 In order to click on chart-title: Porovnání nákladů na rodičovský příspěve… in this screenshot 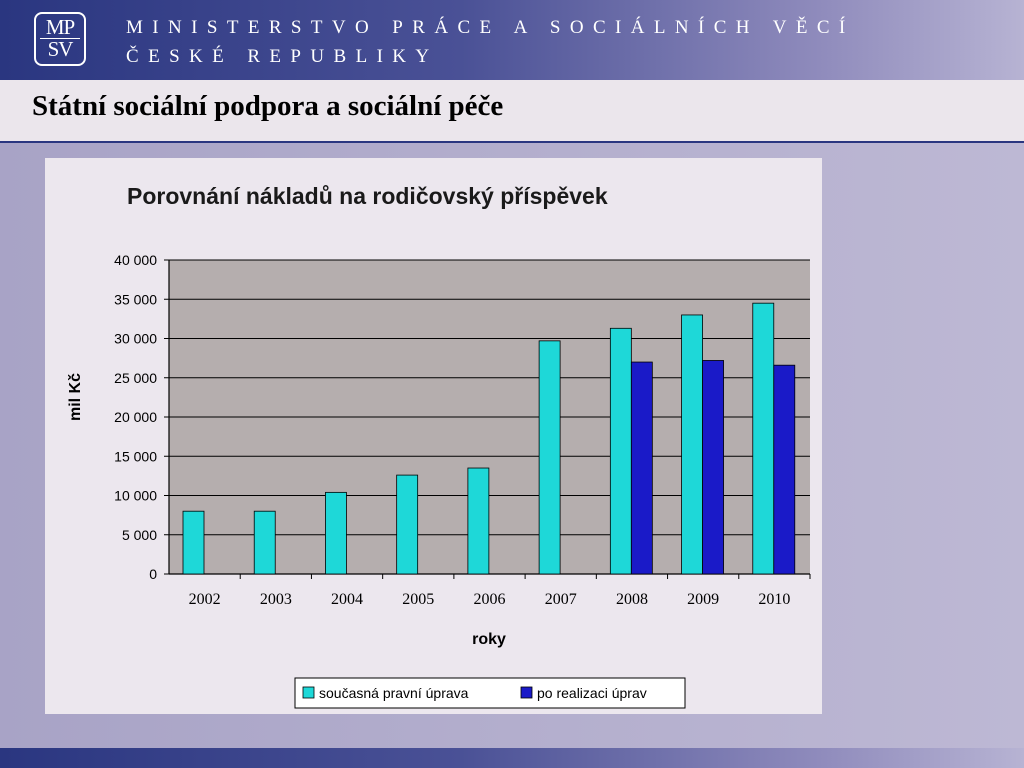, I will do `click(367, 196)`.